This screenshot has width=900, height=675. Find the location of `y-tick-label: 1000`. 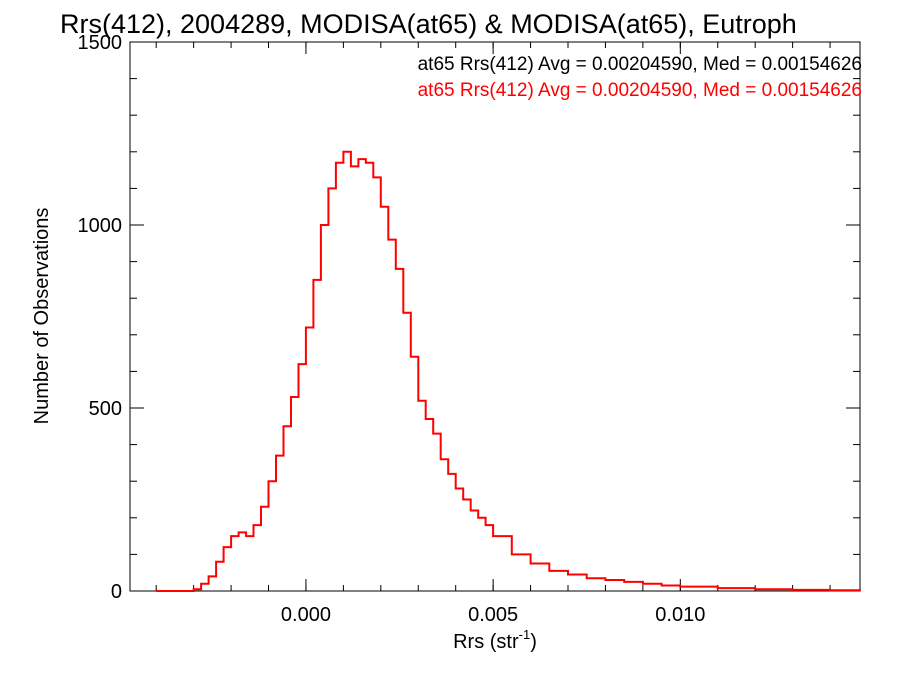

y-tick-label: 1000 is located at coordinates (100, 226).